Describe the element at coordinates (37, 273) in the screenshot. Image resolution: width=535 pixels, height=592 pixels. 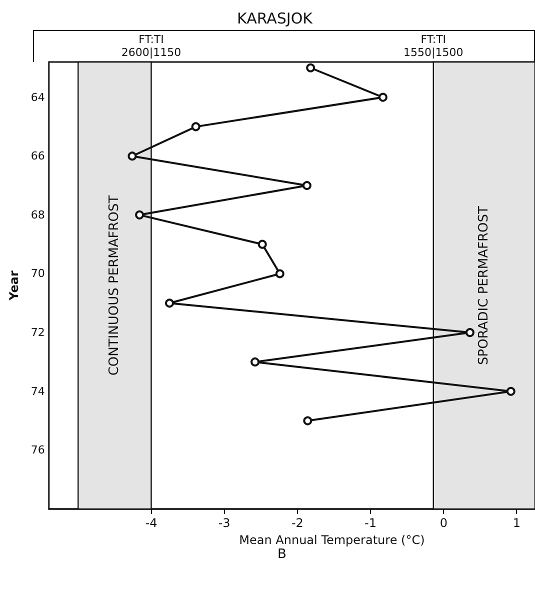
I see `y-tick-label: 70` at that location.